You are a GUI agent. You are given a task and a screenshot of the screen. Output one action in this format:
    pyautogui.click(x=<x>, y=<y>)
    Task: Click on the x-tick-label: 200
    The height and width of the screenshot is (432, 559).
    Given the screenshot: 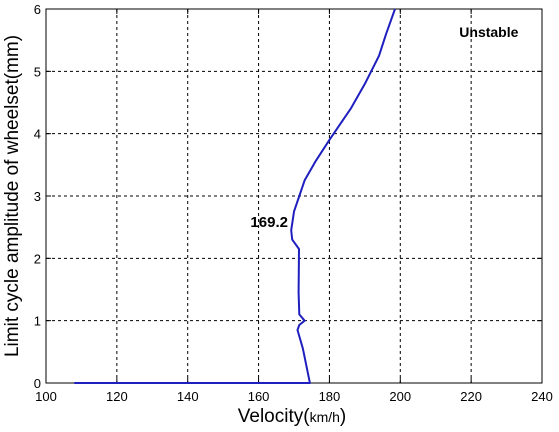 What is the action you would take?
    pyautogui.click(x=400, y=396)
    